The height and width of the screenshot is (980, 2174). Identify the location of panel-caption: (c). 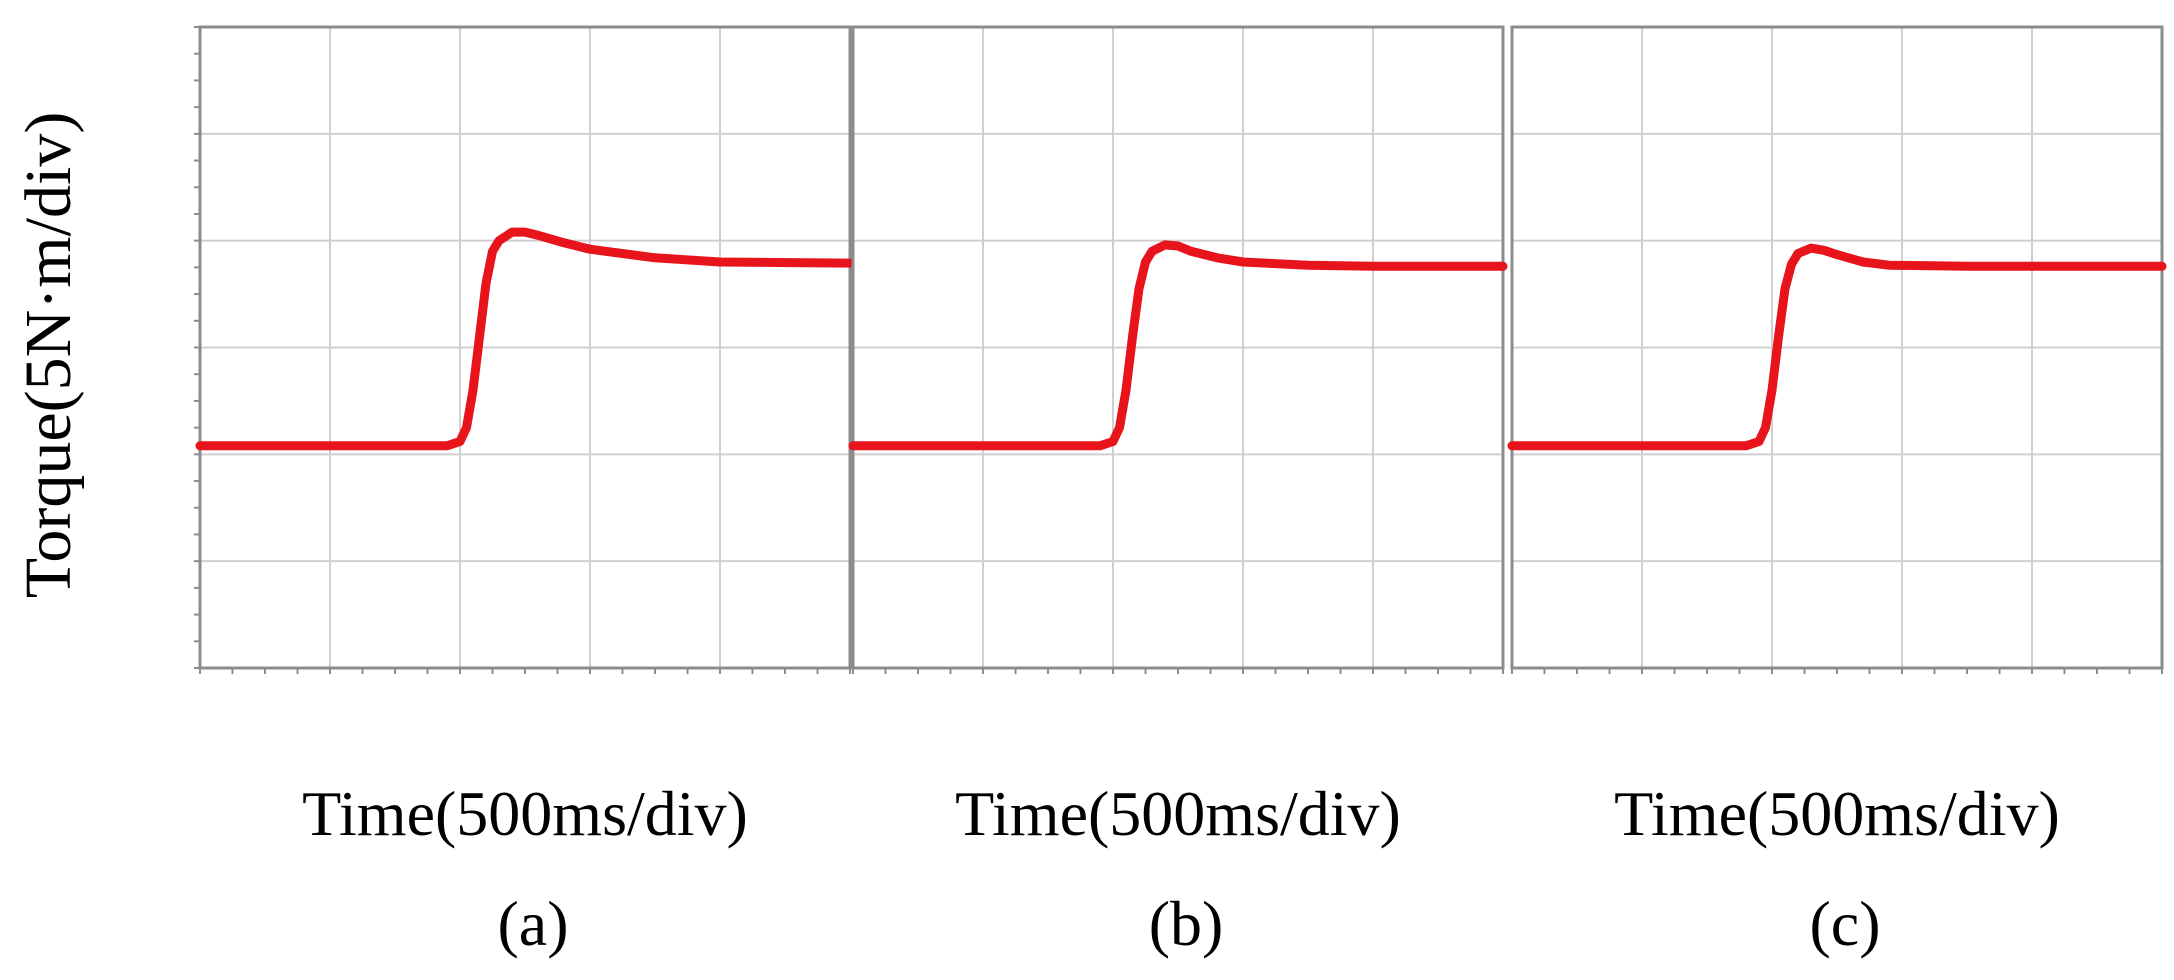
(1844, 923).